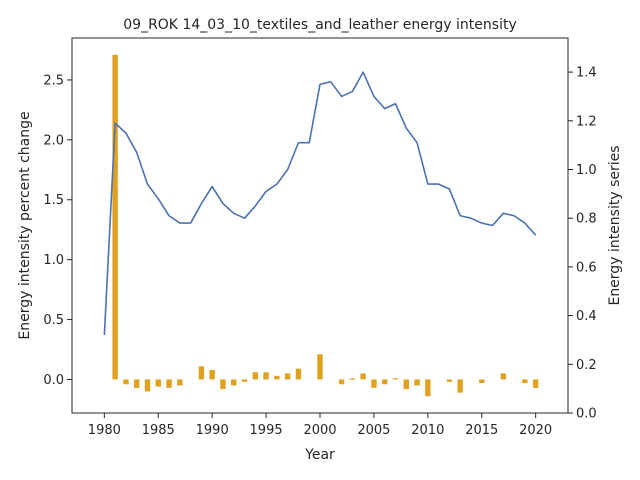 The height and width of the screenshot is (480, 640). Describe the element at coordinates (525, 381) in the screenshot. I see `bar-2019` at that location.